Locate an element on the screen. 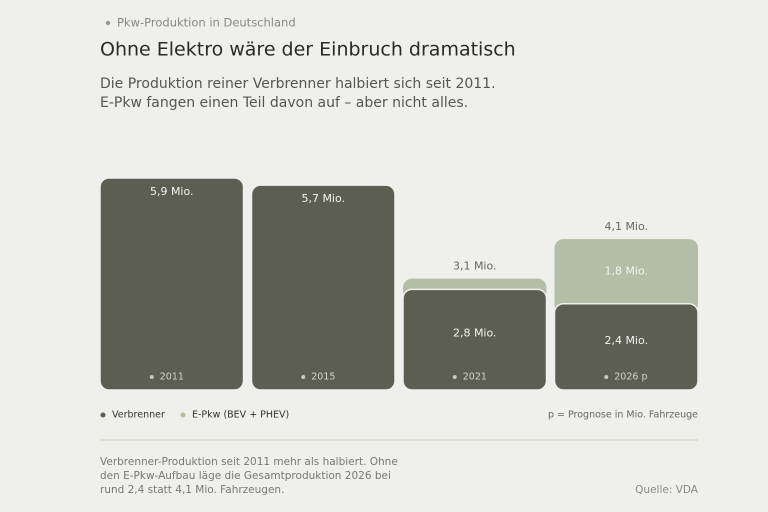 The height and width of the screenshot is (512, 768). value-label: 2,4 Mio. is located at coordinates (626, 340).